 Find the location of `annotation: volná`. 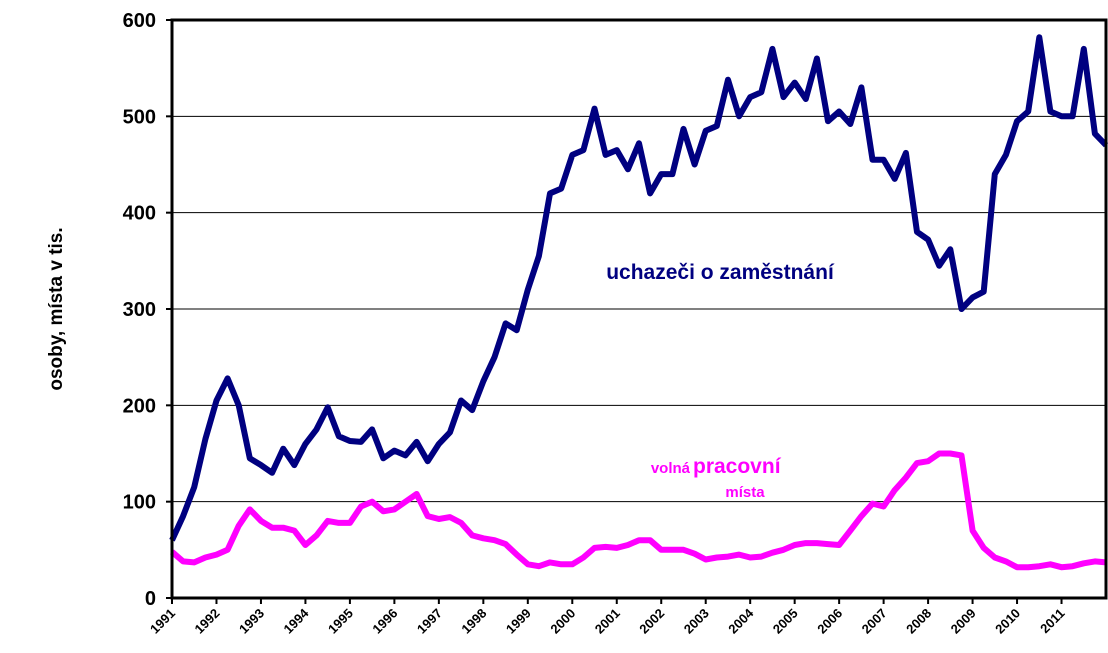

annotation: volná is located at coordinates (671, 468).